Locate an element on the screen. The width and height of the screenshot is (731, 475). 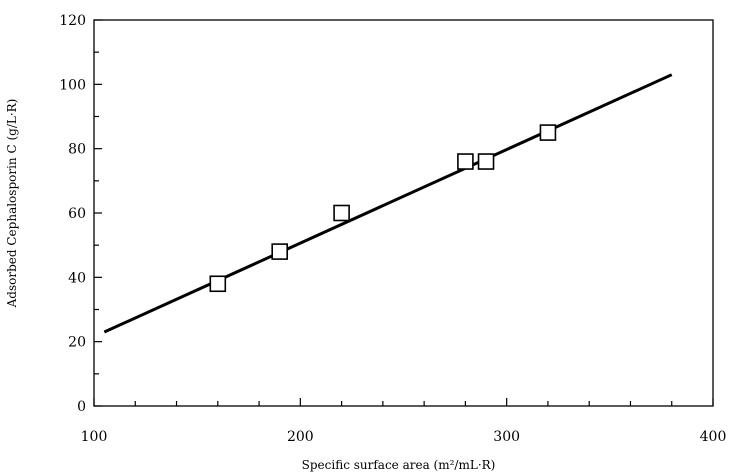
y-tick-label-100: 100 is located at coordinates (72, 85).